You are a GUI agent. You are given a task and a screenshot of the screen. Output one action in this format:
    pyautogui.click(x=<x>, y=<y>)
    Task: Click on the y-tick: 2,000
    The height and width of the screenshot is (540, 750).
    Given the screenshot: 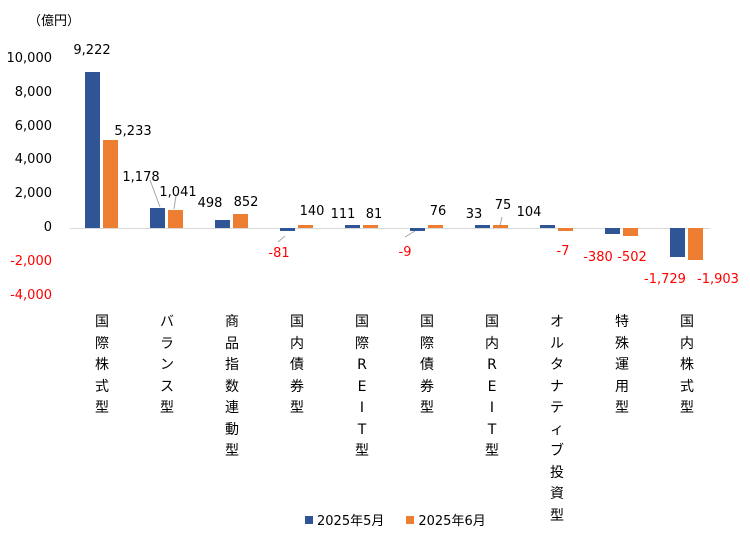 What is the action you would take?
    pyautogui.click(x=33, y=194)
    